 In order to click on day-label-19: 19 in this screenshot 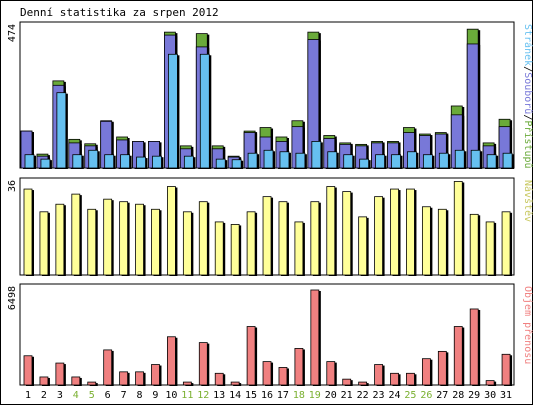, I will do `click(315, 395)`.